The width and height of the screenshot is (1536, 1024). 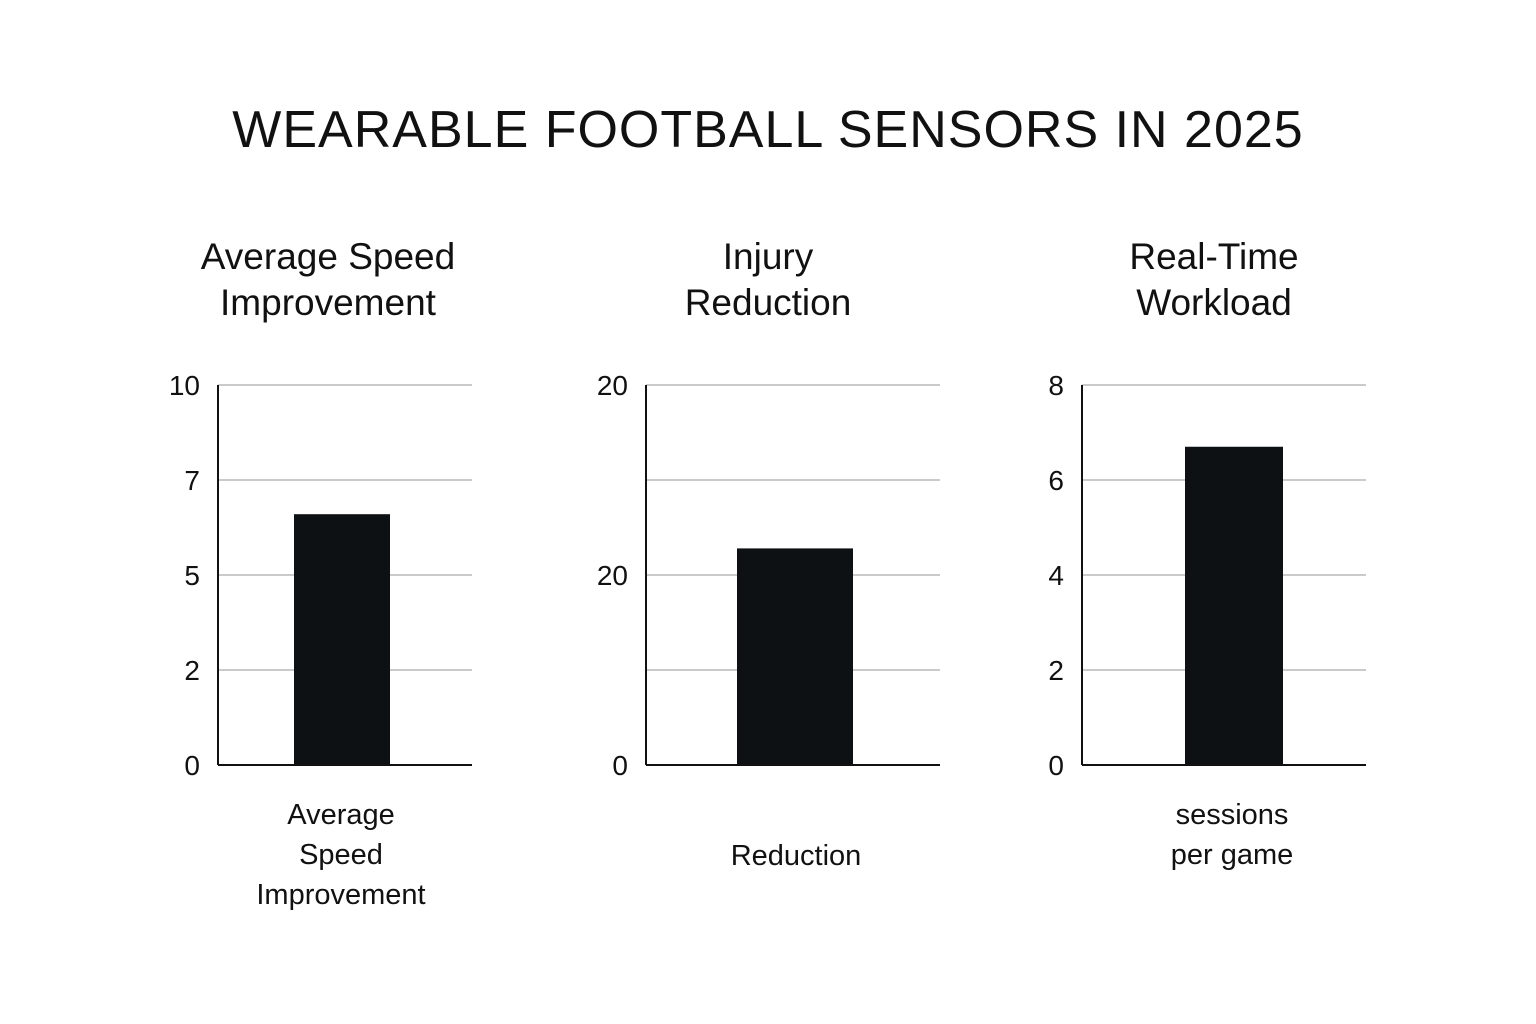 What do you see at coordinates (1056, 385) in the screenshot?
I see `y-tick-label: 8` at bounding box center [1056, 385].